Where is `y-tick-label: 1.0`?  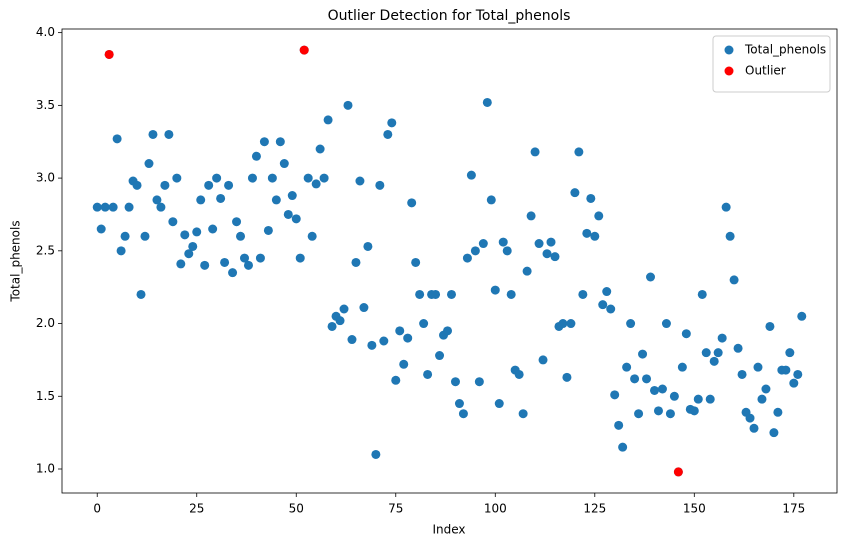
y-tick-label: 1.0 is located at coordinates (45, 469).